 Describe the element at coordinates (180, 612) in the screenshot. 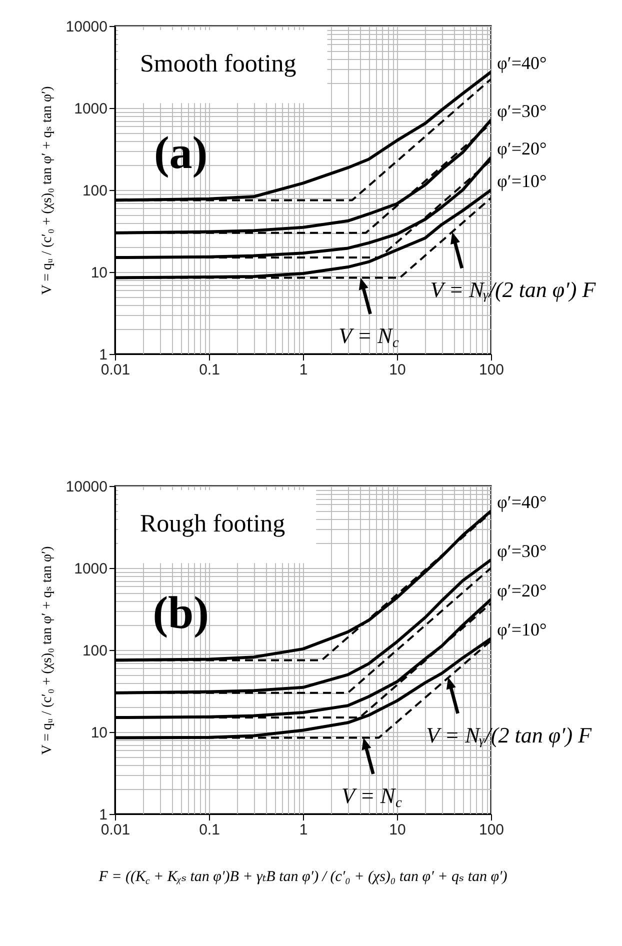

I see `annotation: (b)` at that location.